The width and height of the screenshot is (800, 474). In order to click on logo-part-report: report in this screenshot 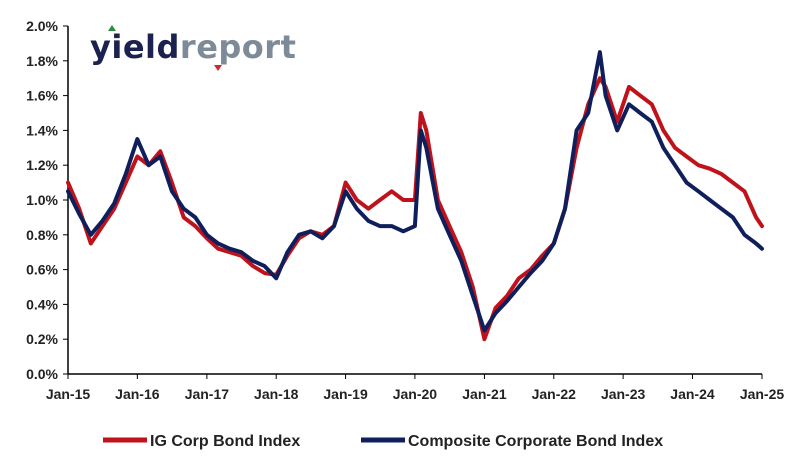, I will do `click(238, 47)`.